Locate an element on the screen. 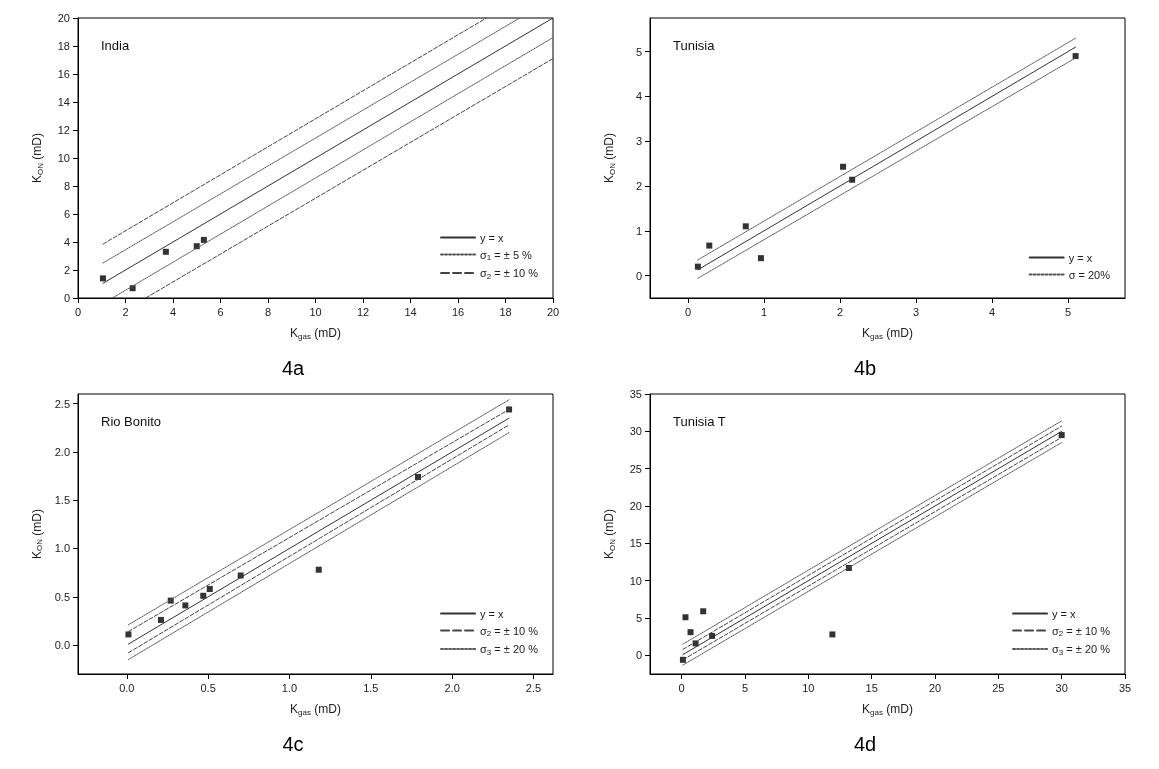 The height and width of the screenshot is (769, 1159). y-tick-label: 30 is located at coordinates (635, 431).